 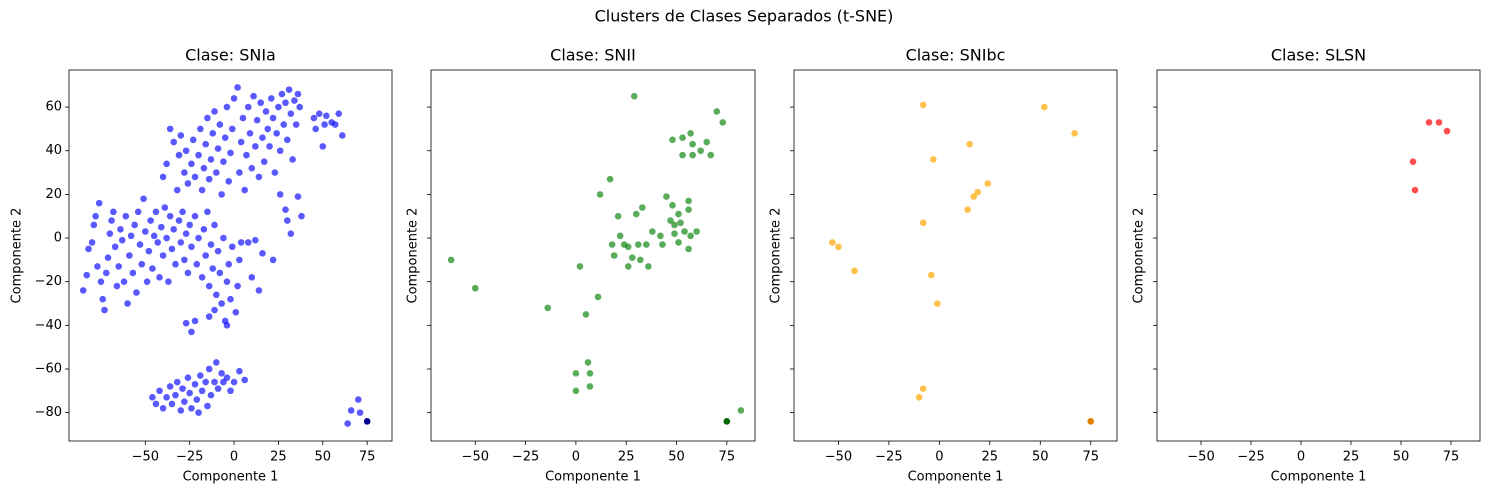 I want to click on y-tick-label: 60, so click(x=53, y=107).